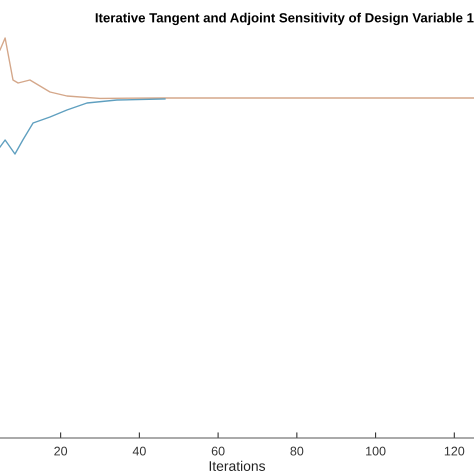 The height and width of the screenshot is (474, 474). Describe the element at coordinates (454, 451) in the screenshot. I see `x-tick-label: 120` at that location.